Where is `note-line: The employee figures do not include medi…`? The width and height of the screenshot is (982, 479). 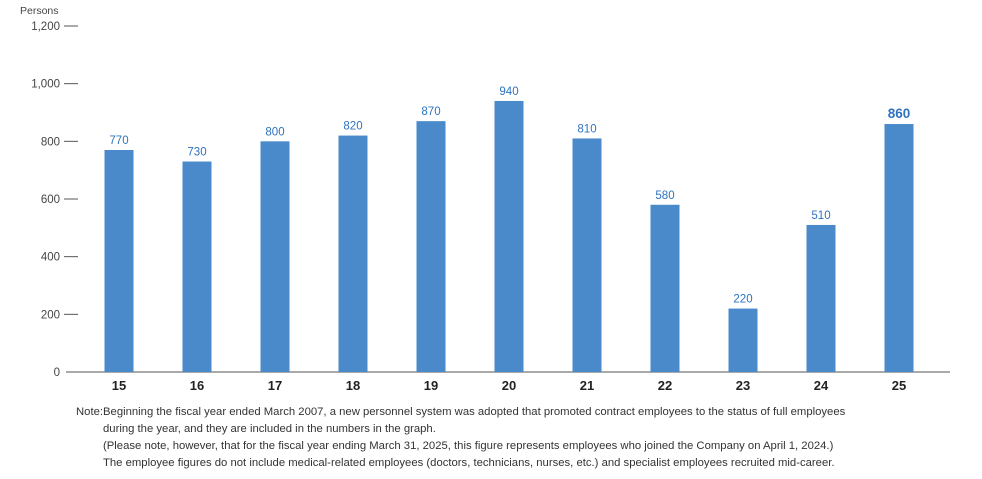
note-line: The employee figures do not include medi… is located at coordinates (469, 463).